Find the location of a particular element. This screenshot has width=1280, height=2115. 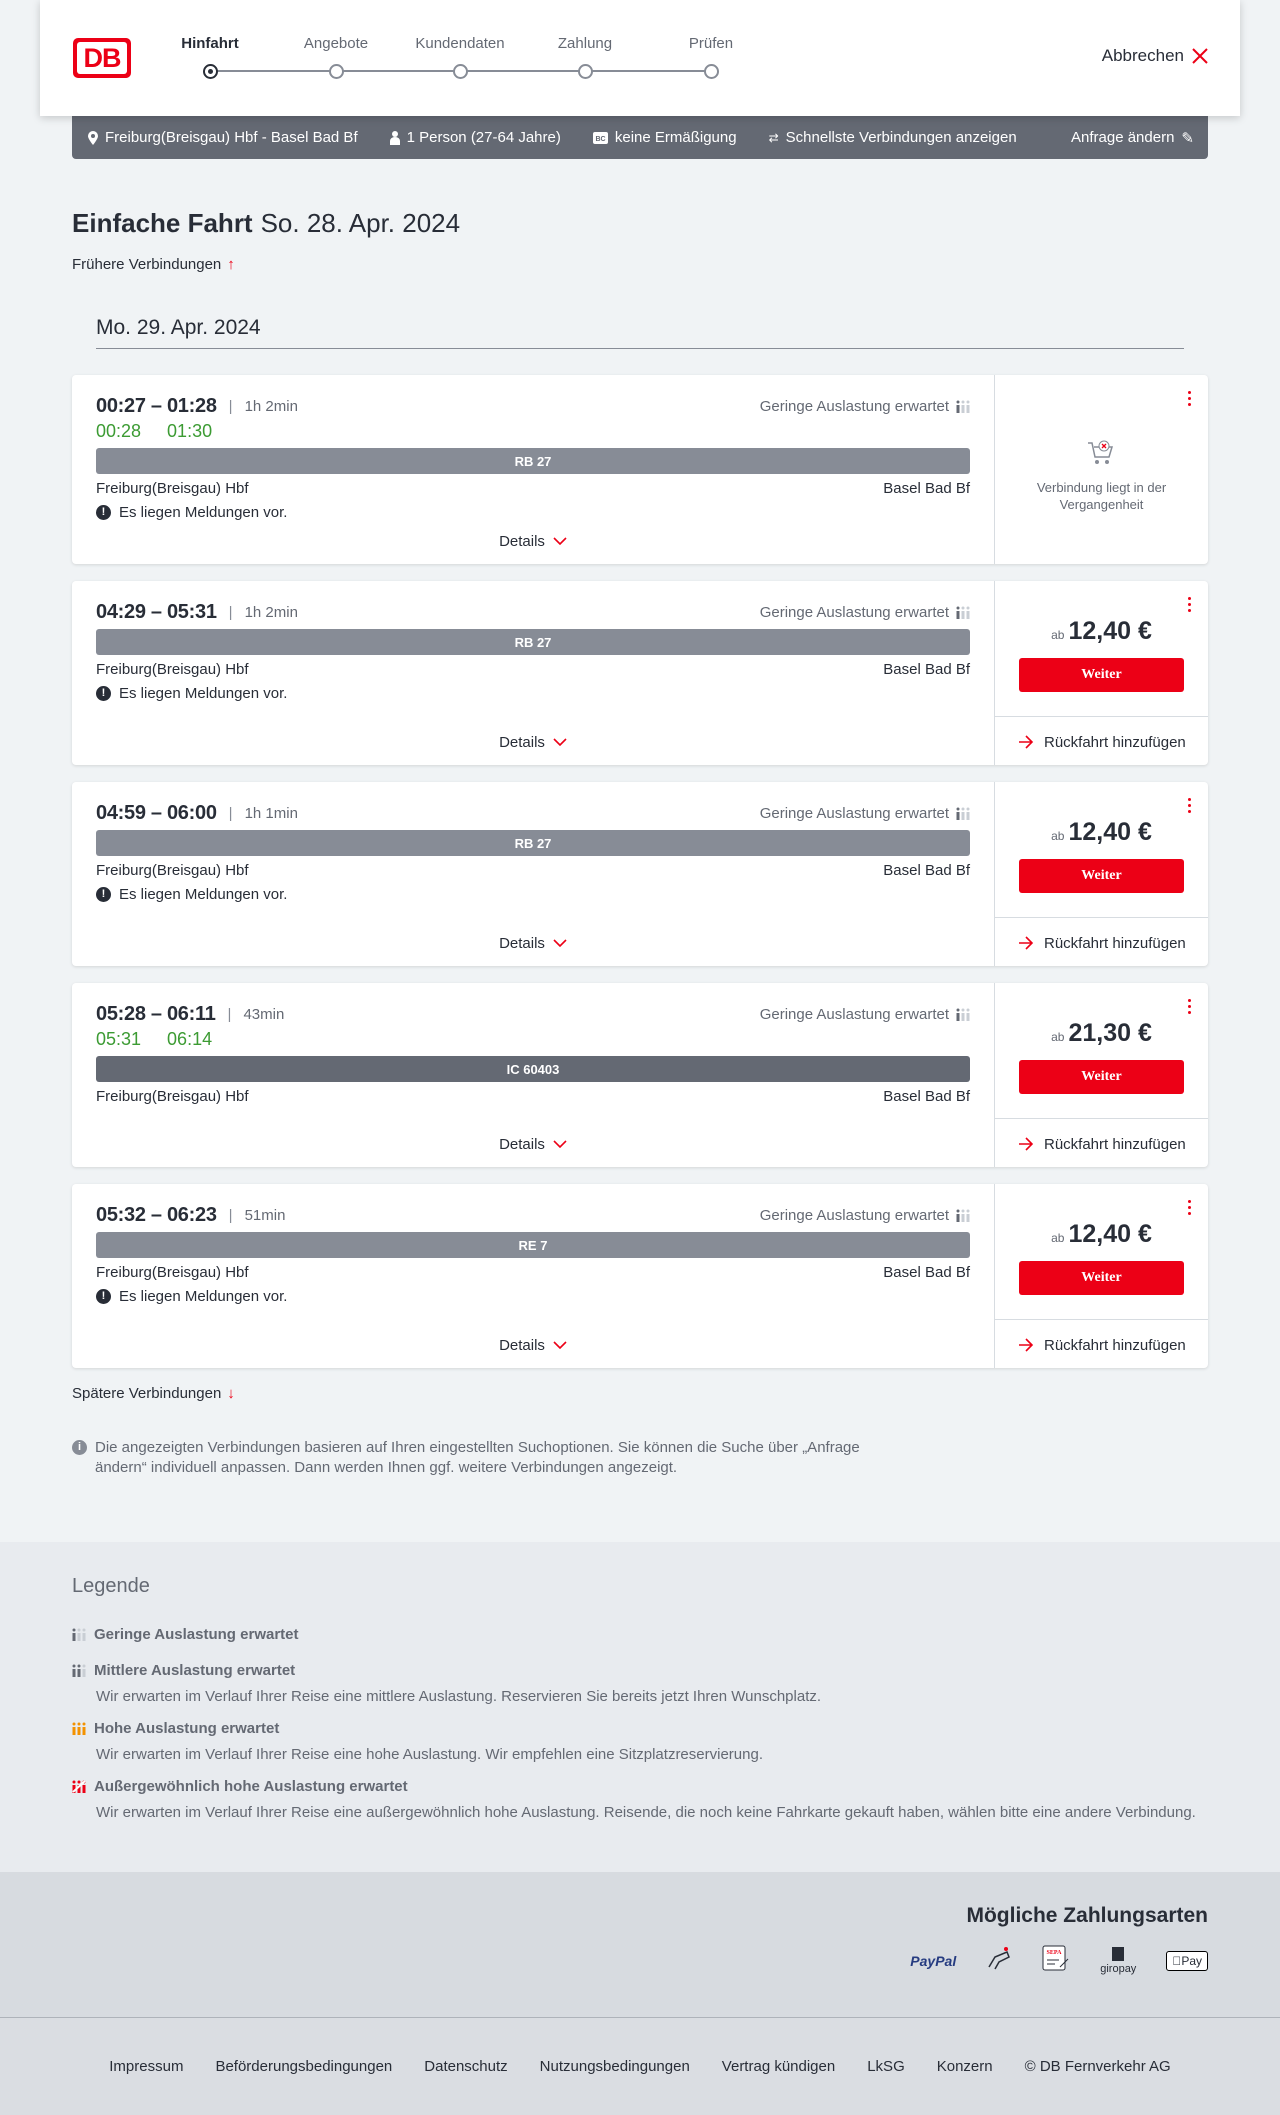

payment-icons: PayPal SEPA giropay Pay is located at coordinates (1059, 1960).